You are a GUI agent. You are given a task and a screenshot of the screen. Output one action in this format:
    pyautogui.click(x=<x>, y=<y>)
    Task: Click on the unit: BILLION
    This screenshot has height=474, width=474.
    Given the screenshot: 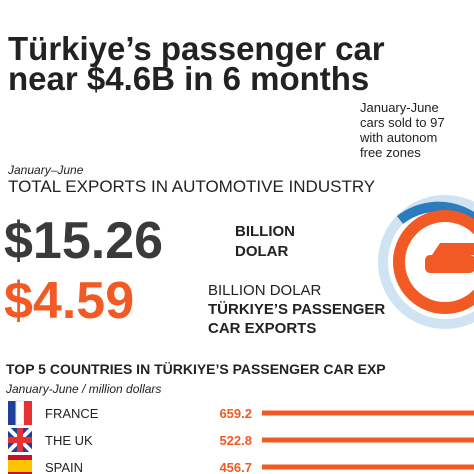 What is the action you would take?
    pyautogui.click(x=265, y=231)
    